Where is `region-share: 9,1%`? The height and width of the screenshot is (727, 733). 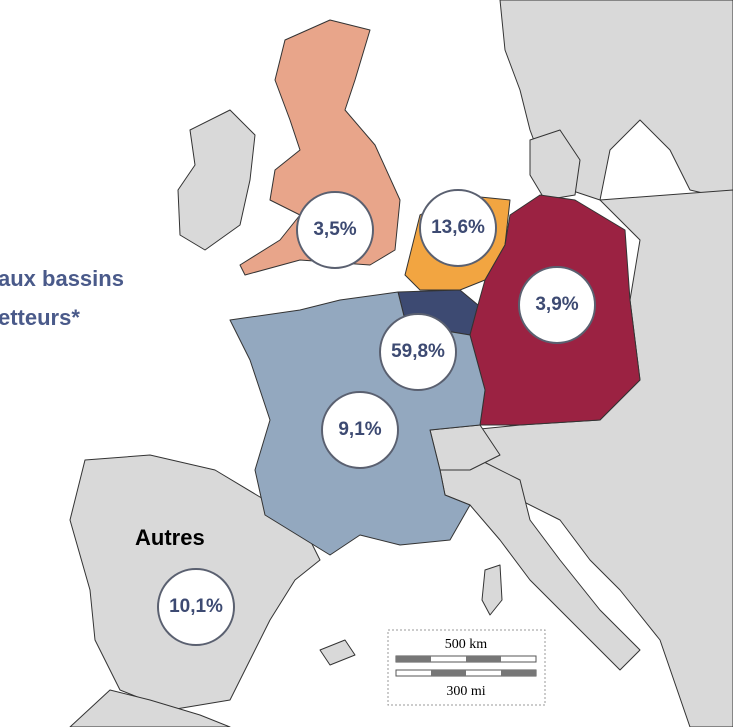
region-share: 9,1% is located at coordinates (359, 429).